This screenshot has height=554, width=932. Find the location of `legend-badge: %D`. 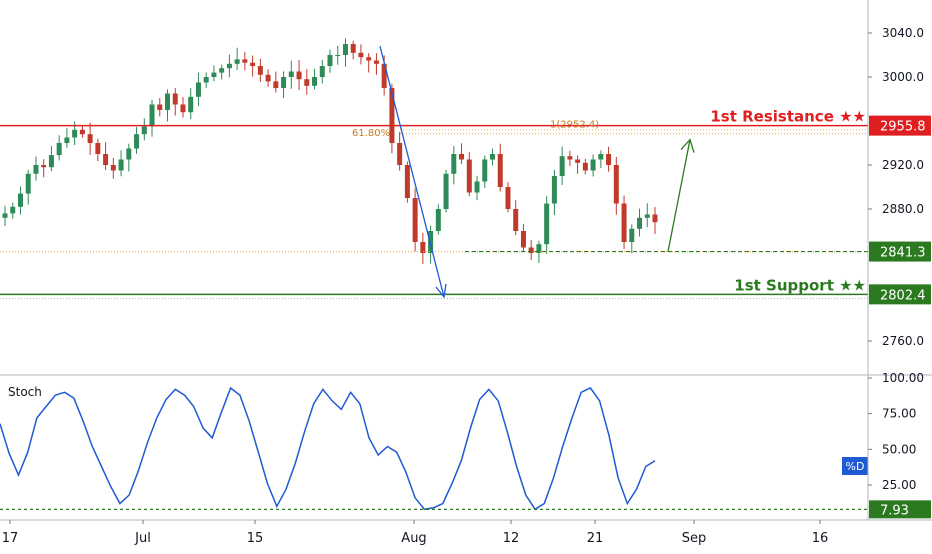

legend-badge: %D is located at coordinates (855, 466).